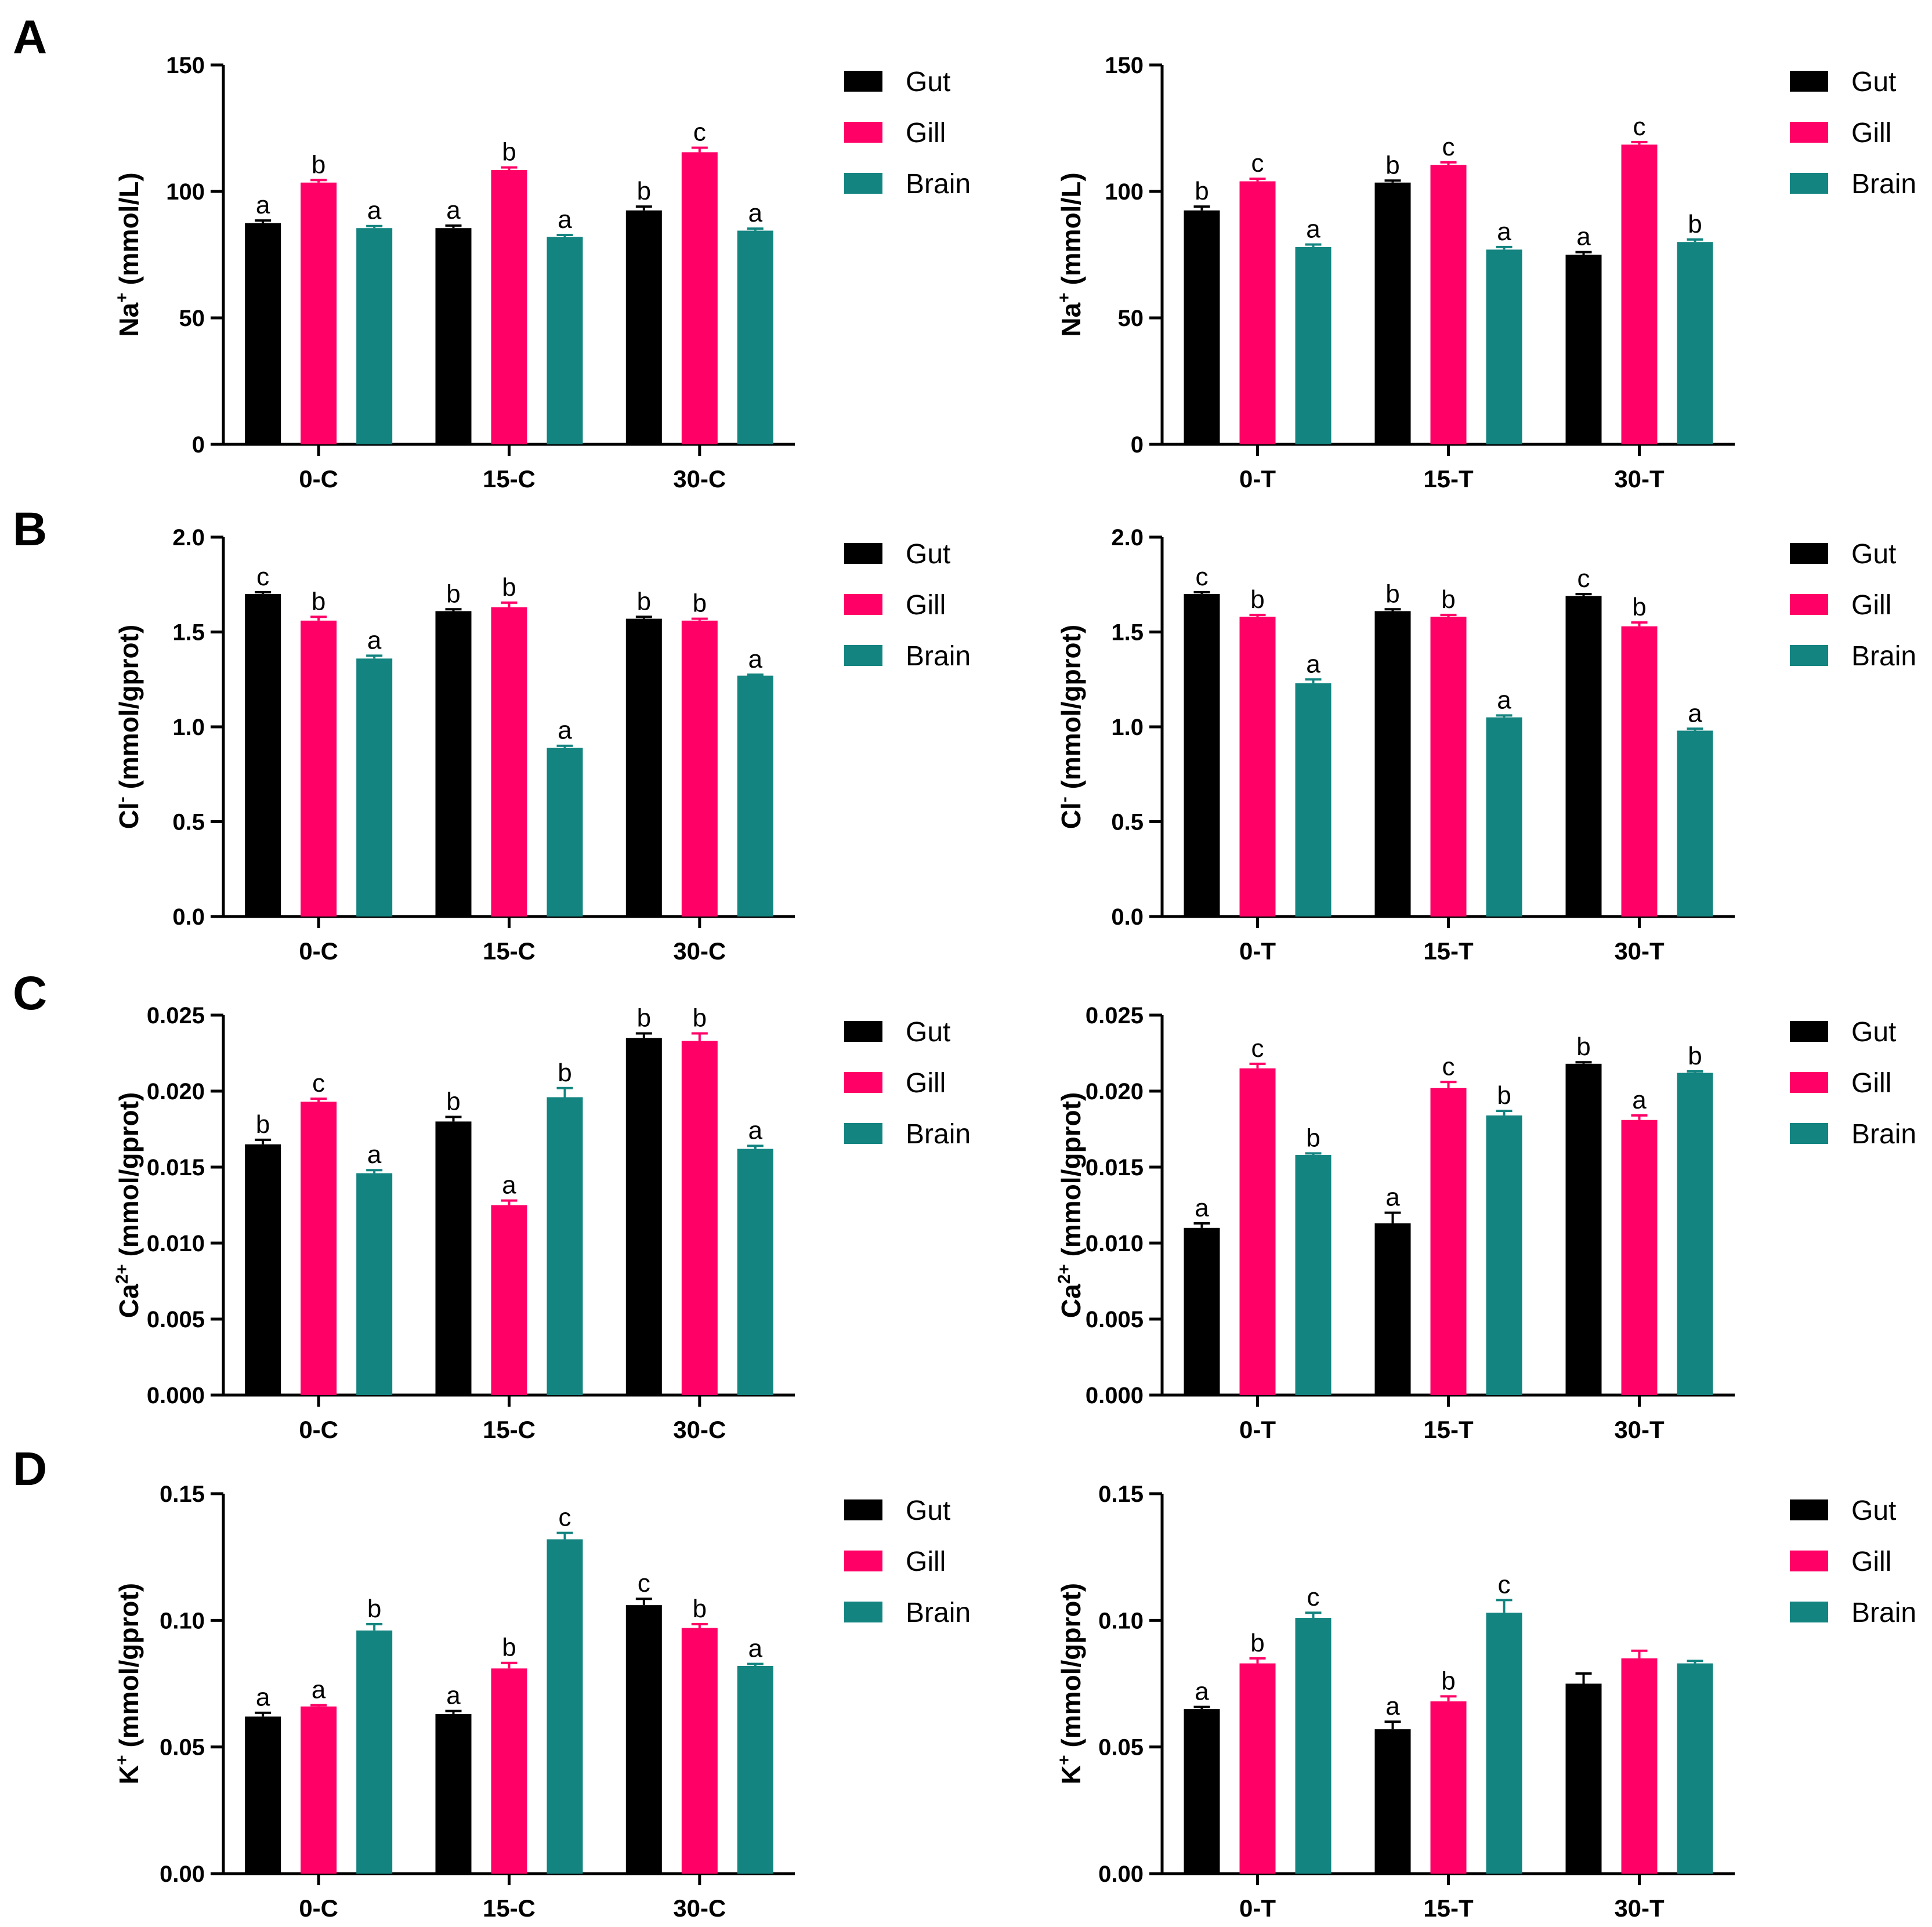  I want to click on y-tick-label: 1.0, so click(1127, 727).